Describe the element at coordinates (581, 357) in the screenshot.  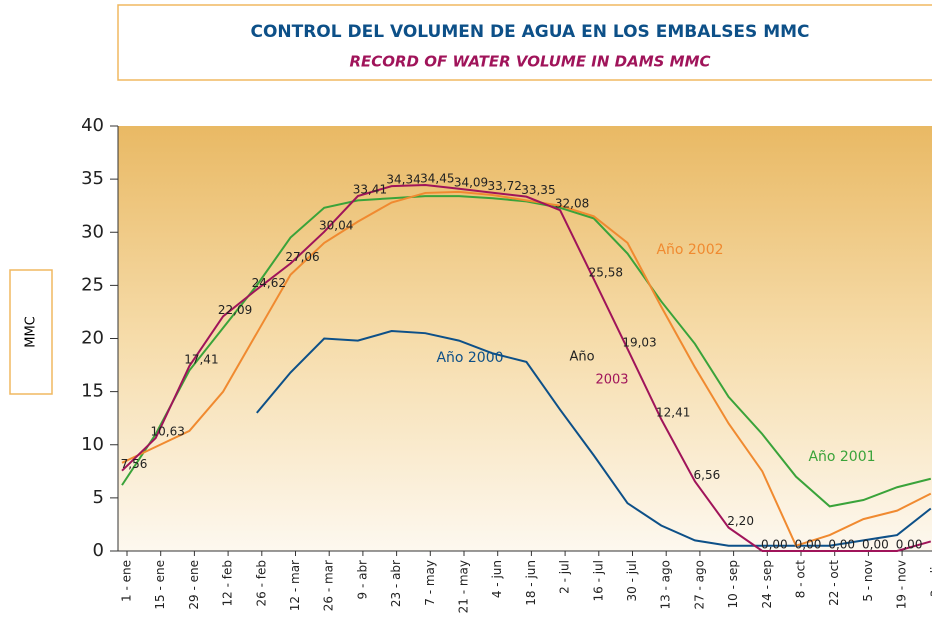
I see `series-label: Año` at that location.